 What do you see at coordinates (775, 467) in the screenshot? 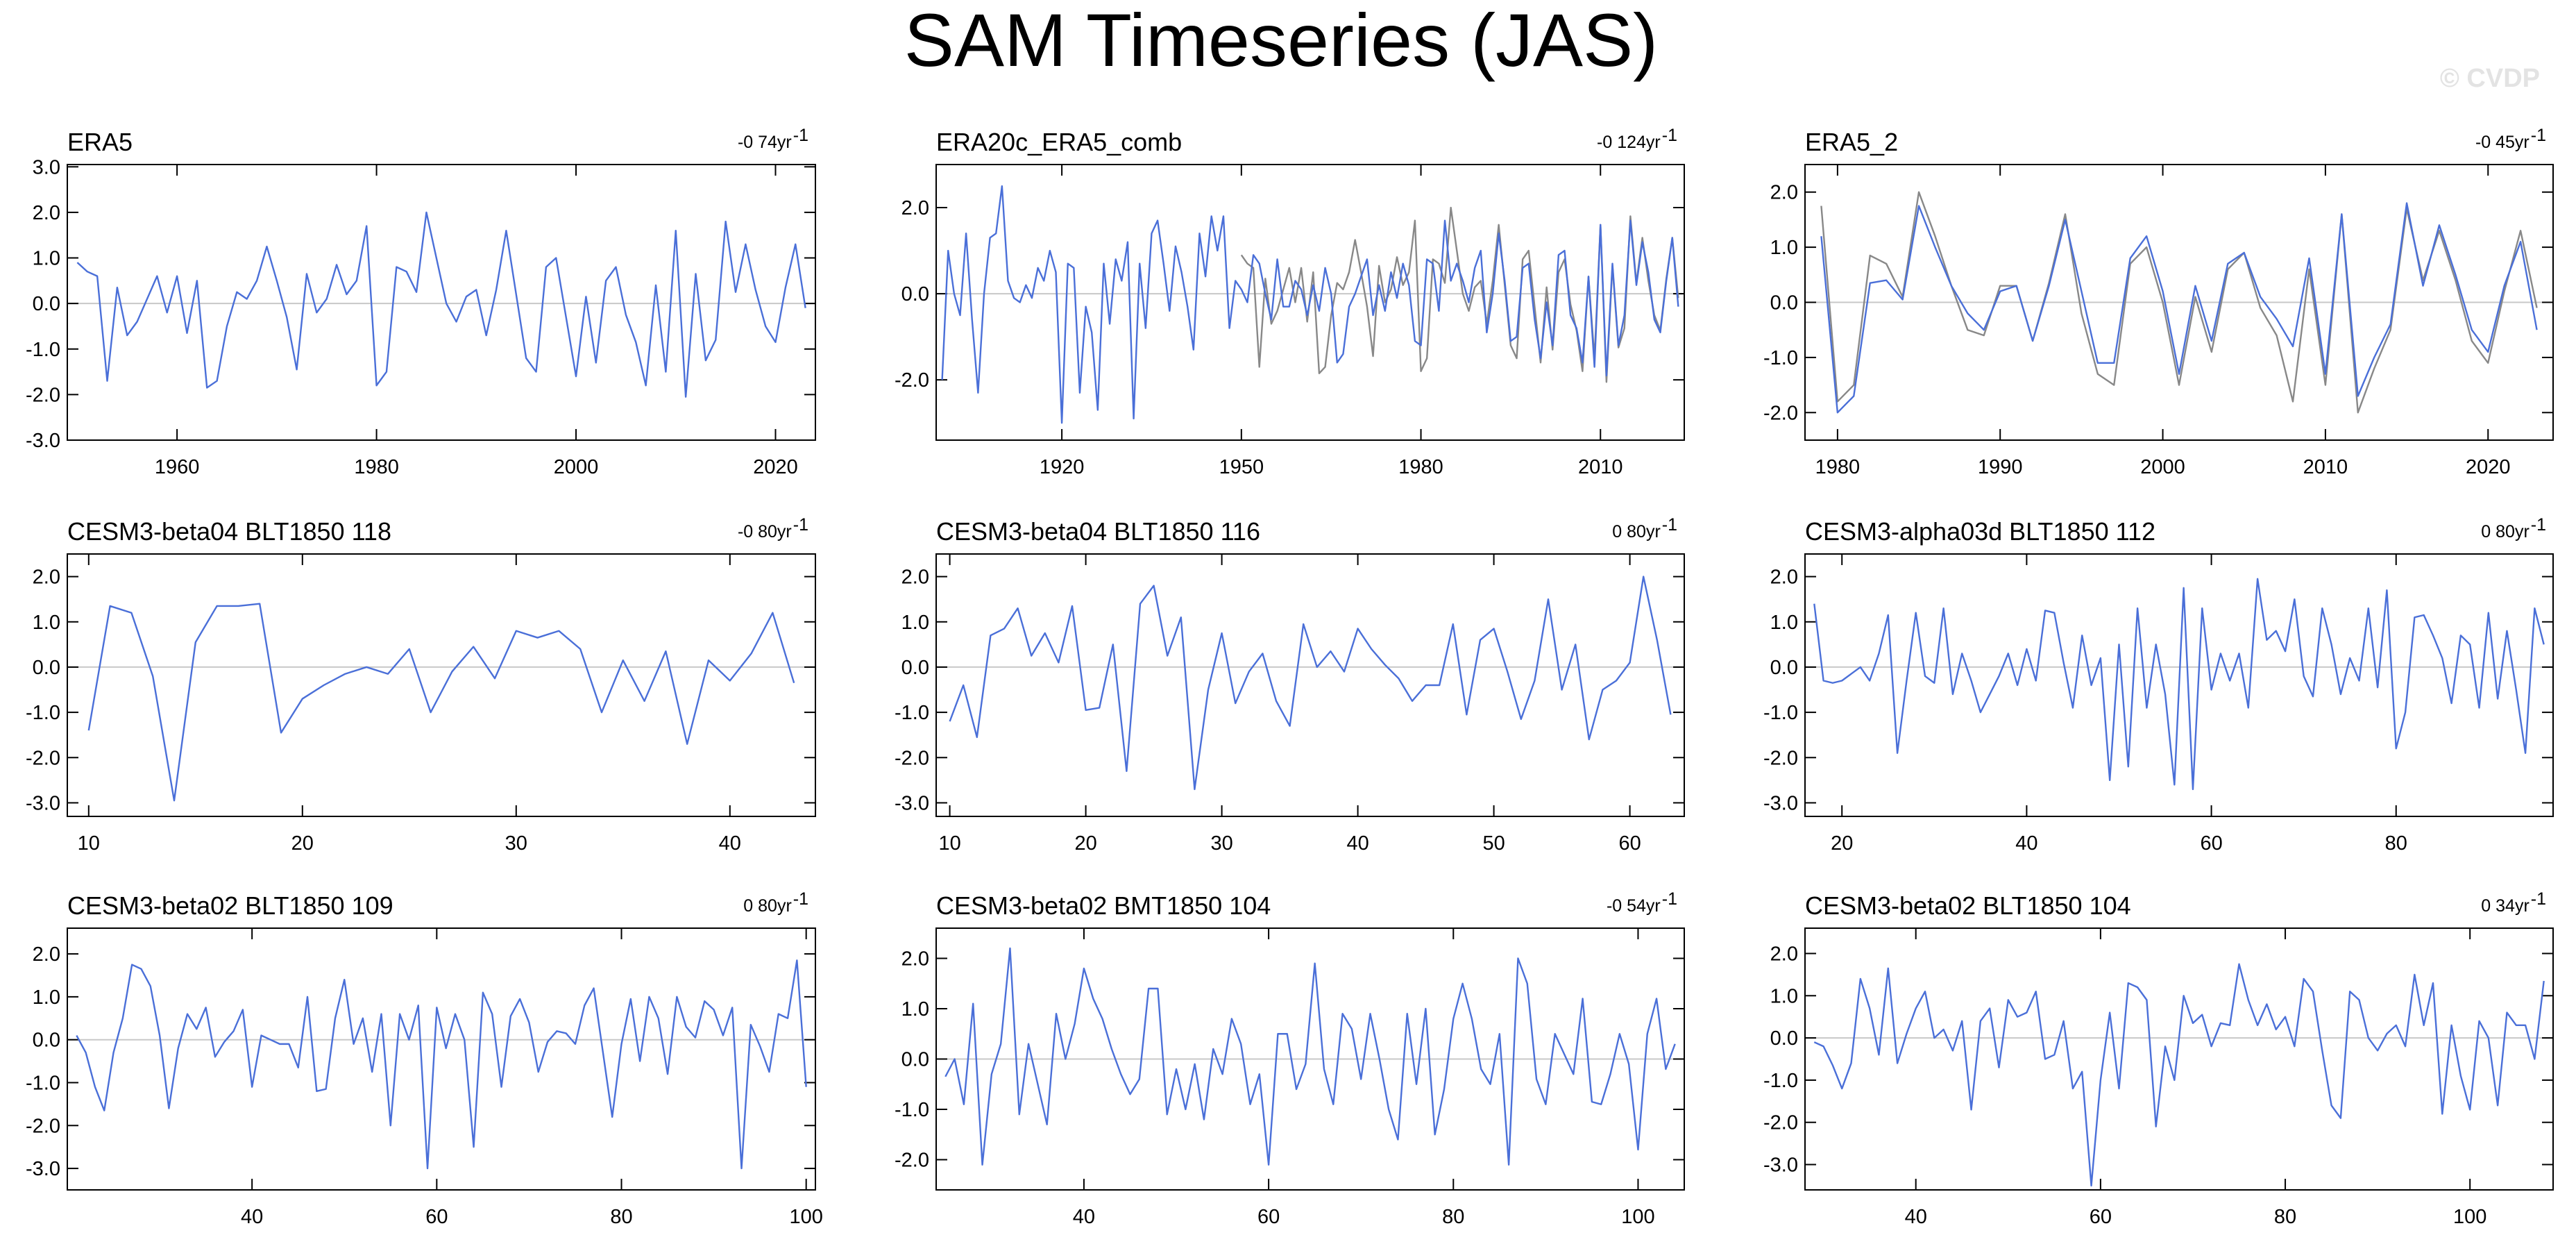
I see `x-tick-label: 2020` at bounding box center [775, 467].